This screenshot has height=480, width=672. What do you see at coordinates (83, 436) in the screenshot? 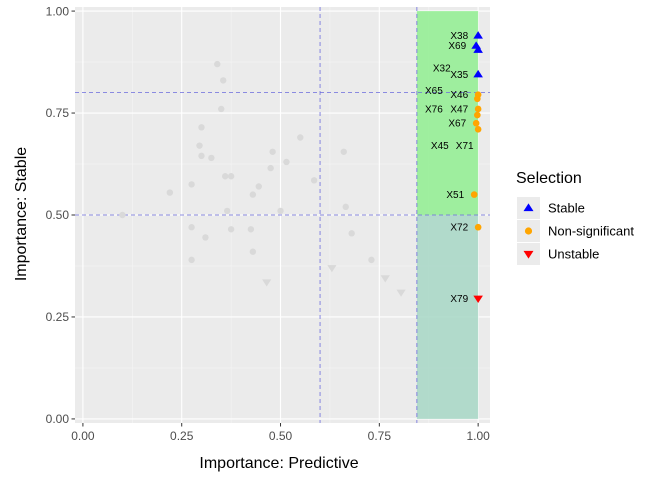
I see `x-tick-label: 0.00` at bounding box center [83, 436].